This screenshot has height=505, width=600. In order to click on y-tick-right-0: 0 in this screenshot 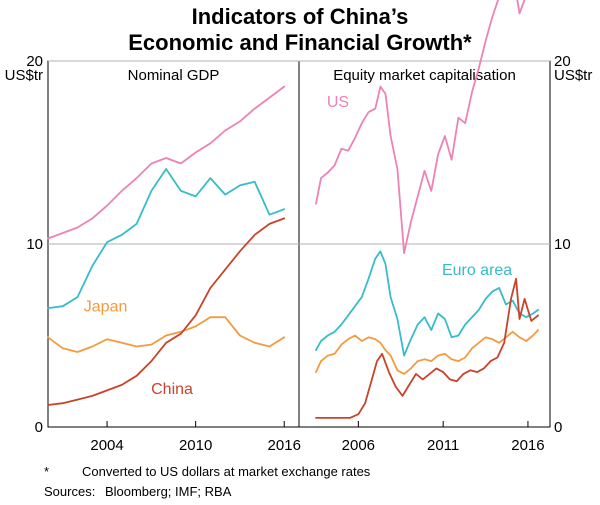, I will do `click(558, 427)`.